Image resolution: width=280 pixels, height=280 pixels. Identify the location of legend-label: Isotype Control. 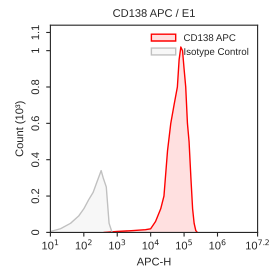
(216, 52).